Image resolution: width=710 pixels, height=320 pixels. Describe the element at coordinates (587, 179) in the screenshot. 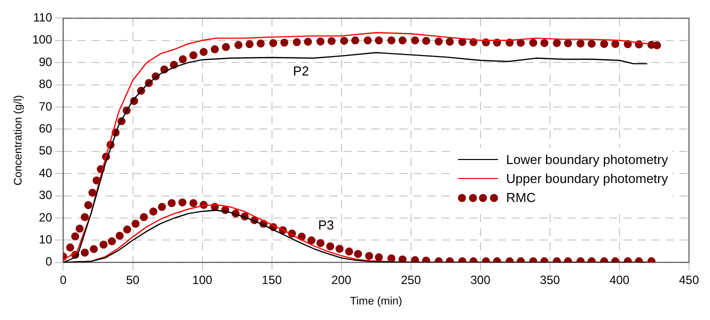

I see `legend-label: Upper boundary photometry` at that location.